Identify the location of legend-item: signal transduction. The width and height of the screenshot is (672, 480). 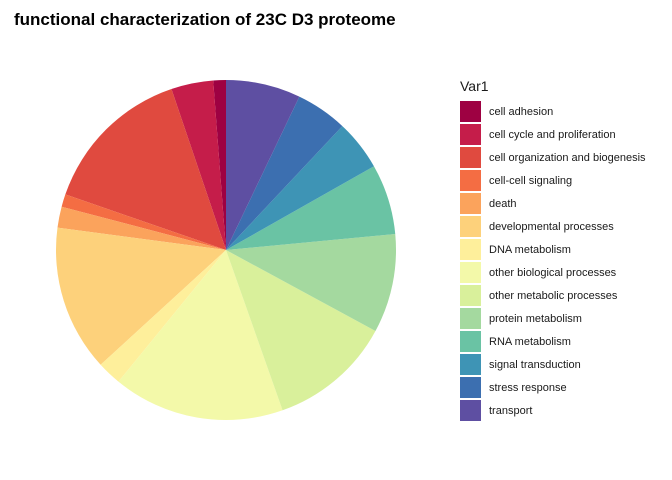
(553, 364).